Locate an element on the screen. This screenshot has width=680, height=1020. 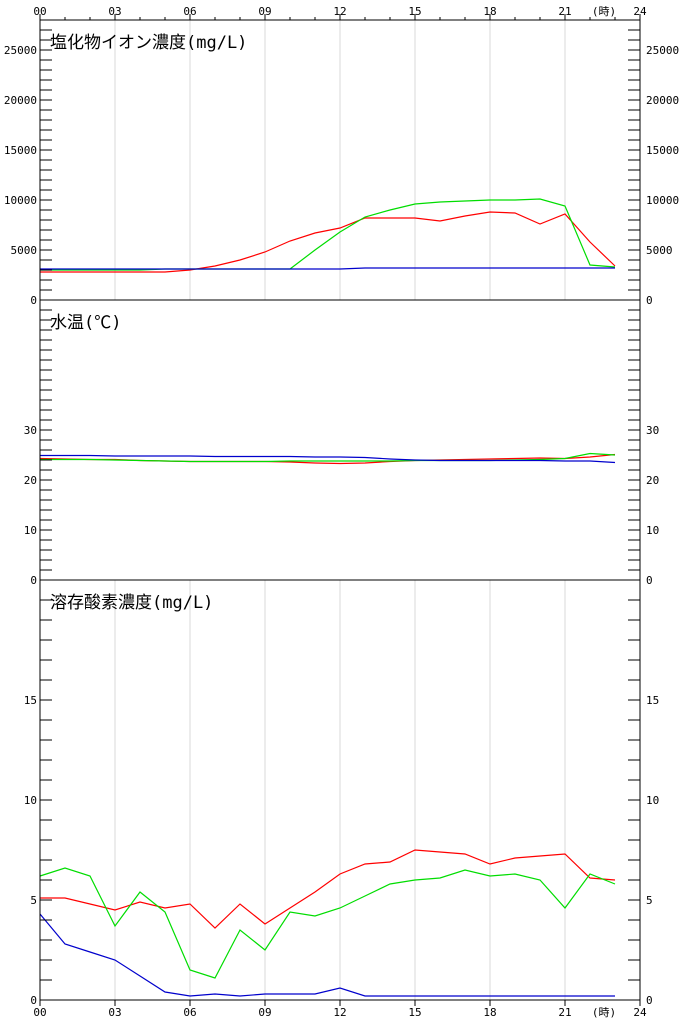
x-tick-label-top: 00 is located at coordinates (39, 11).